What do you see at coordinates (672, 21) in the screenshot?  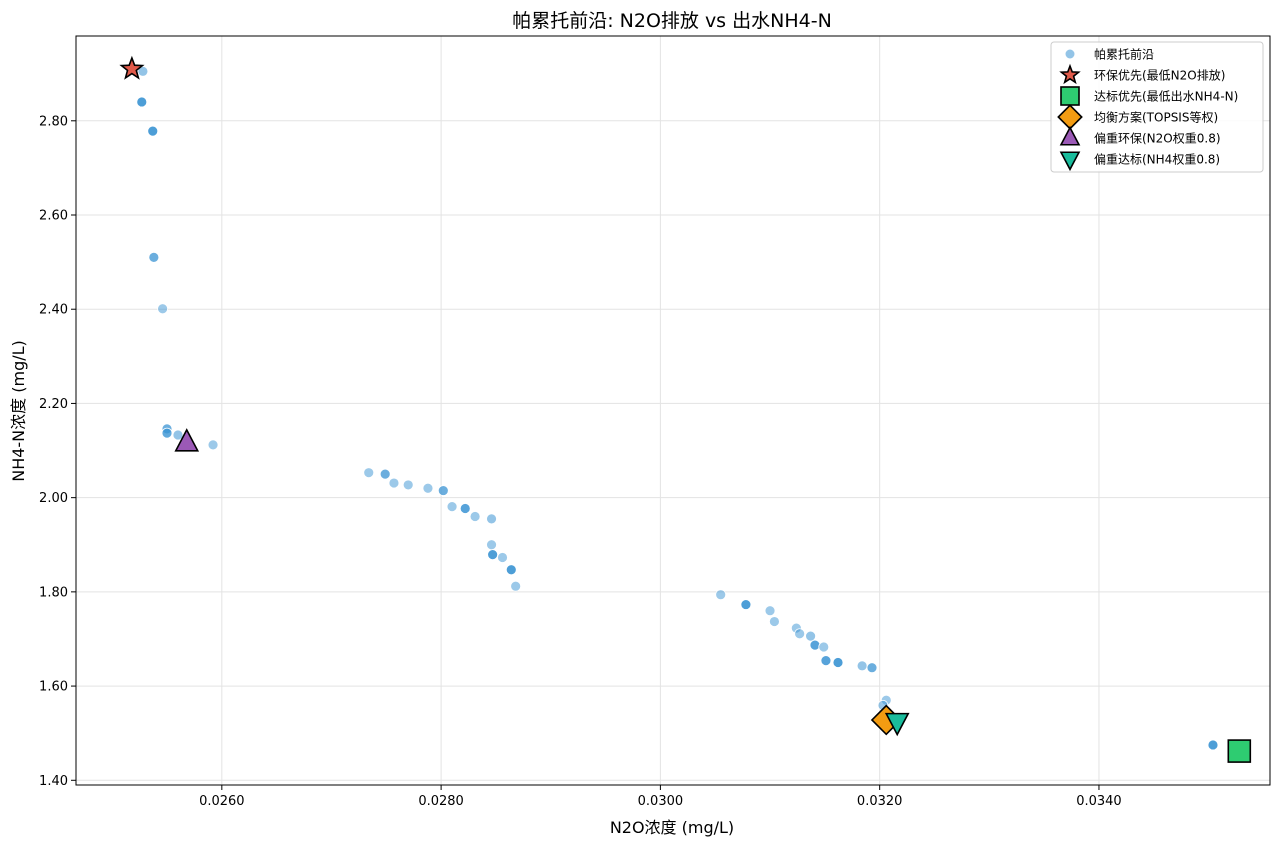 I see `chart-title: 帕累托前沿: N2O排放 vs 出水NH4-N` at bounding box center [672, 21].